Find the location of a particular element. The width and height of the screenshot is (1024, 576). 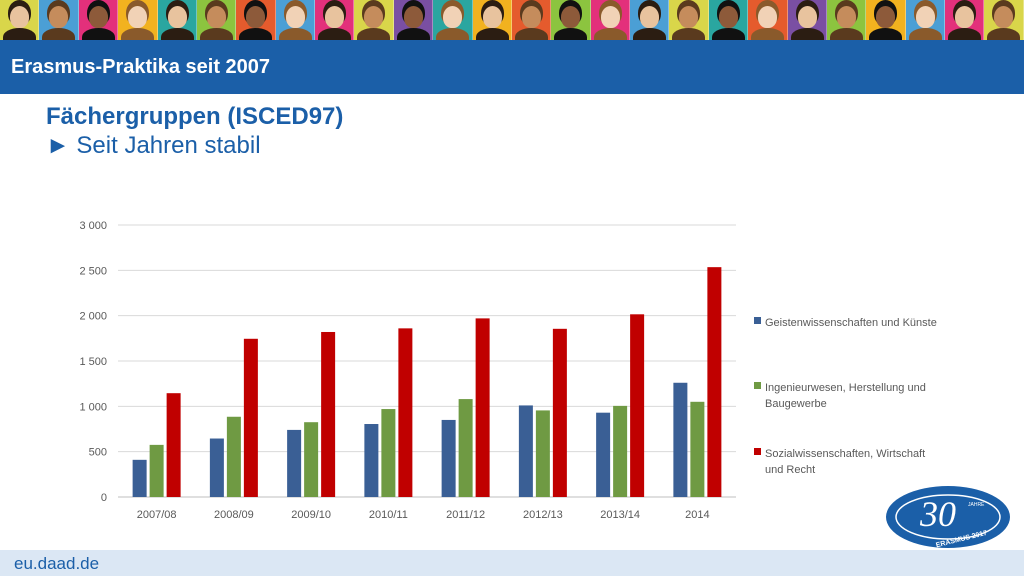

x-tick-label: 2013/14 is located at coordinates (620, 515).